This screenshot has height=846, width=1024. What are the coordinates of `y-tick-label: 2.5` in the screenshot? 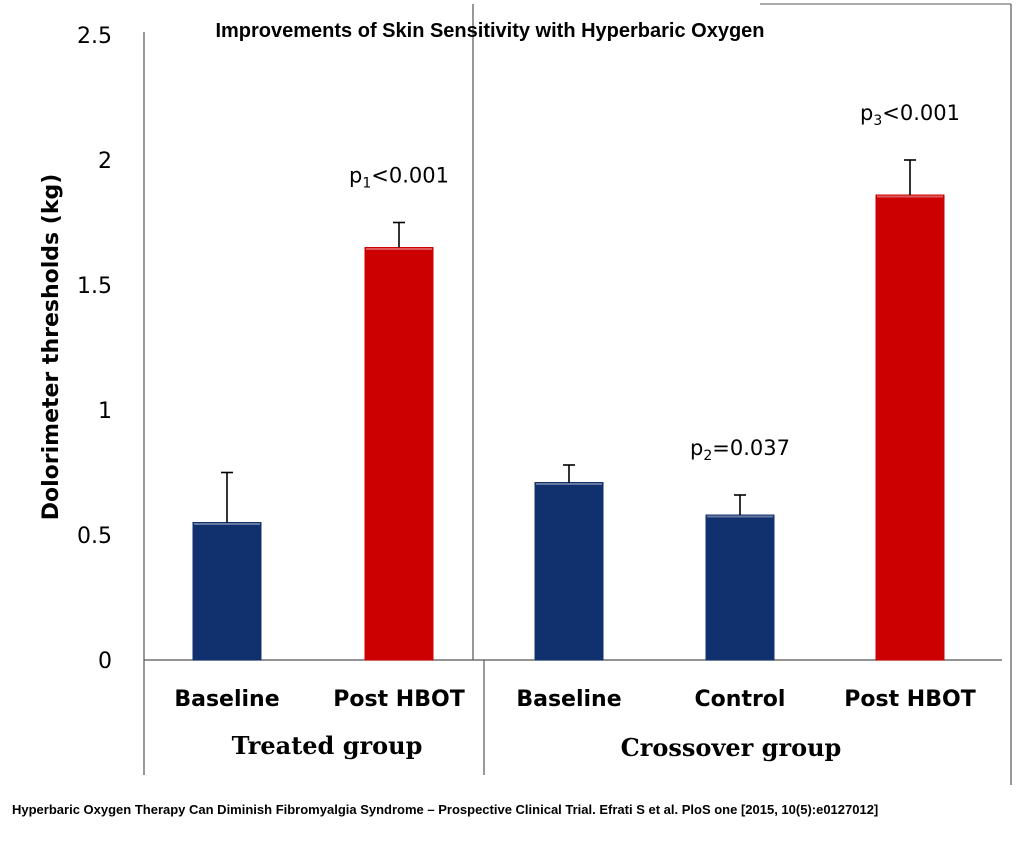 It's located at (94, 36).